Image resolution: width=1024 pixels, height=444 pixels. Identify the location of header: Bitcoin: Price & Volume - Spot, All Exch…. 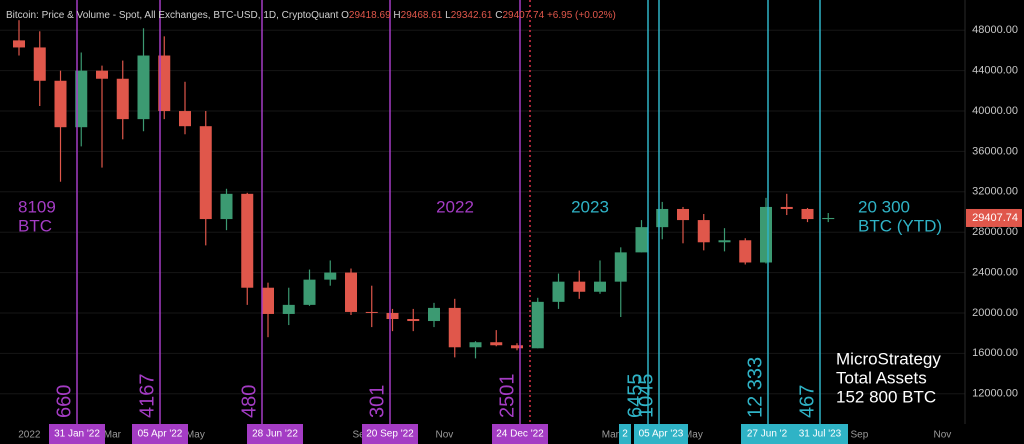
(311, 15).